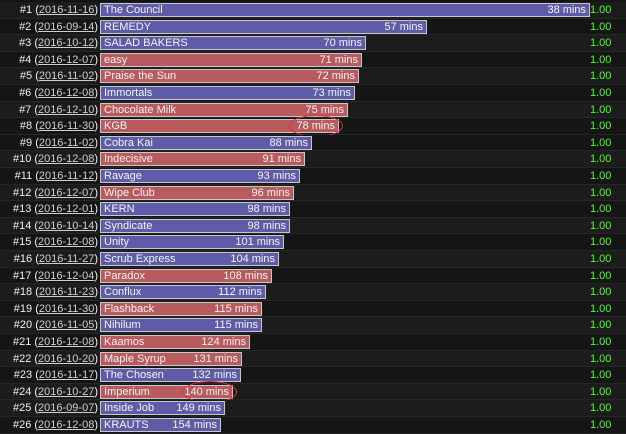 Image resolution: width=626 pixels, height=434 pixels. I want to click on team-name: The Chosen, so click(134, 375).